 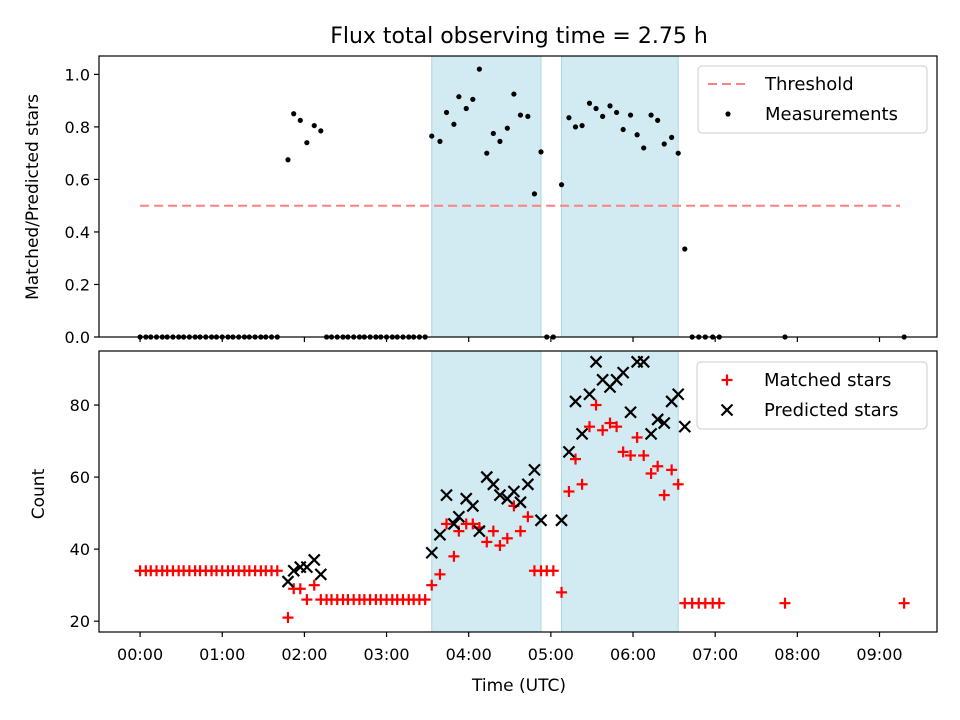 What do you see at coordinates (812, 99) in the screenshot?
I see `legend: Threshold Measurements` at bounding box center [812, 99].